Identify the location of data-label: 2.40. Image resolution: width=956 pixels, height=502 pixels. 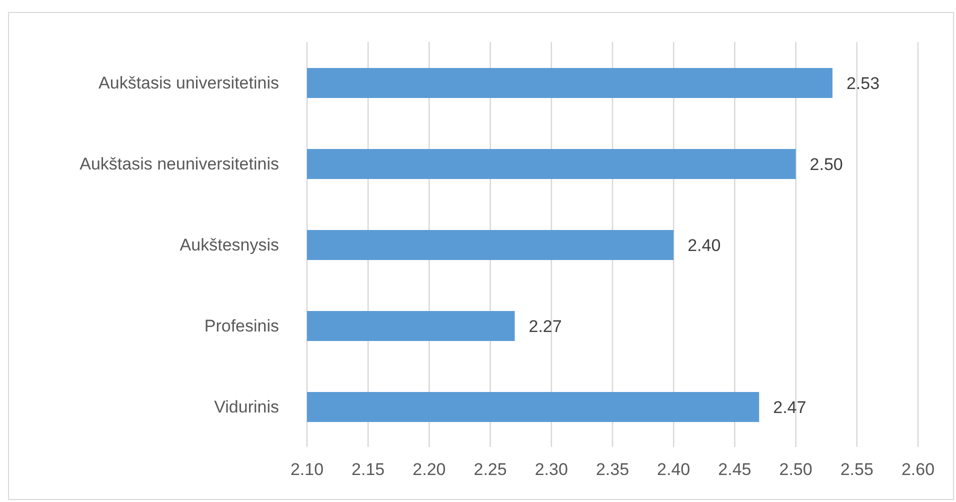
(704, 245).